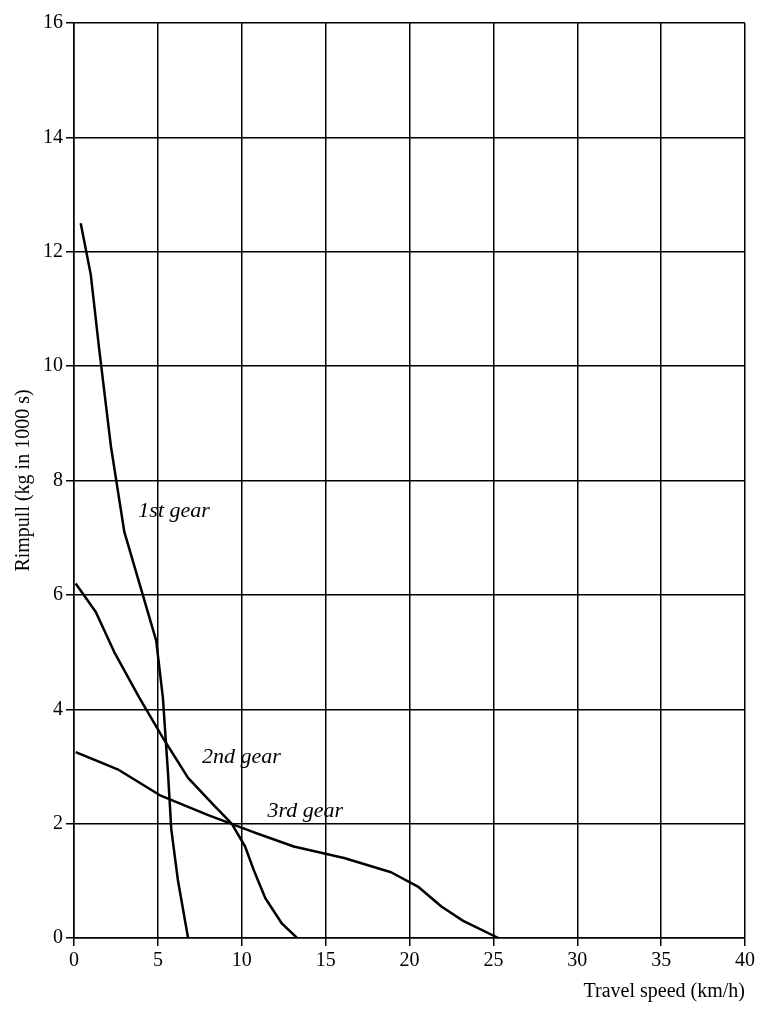 This screenshot has width=773, height=1024. What do you see at coordinates (745, 959) in the screenshot?
I see `x-tick-label: 40` at bounding box center [745, 959].